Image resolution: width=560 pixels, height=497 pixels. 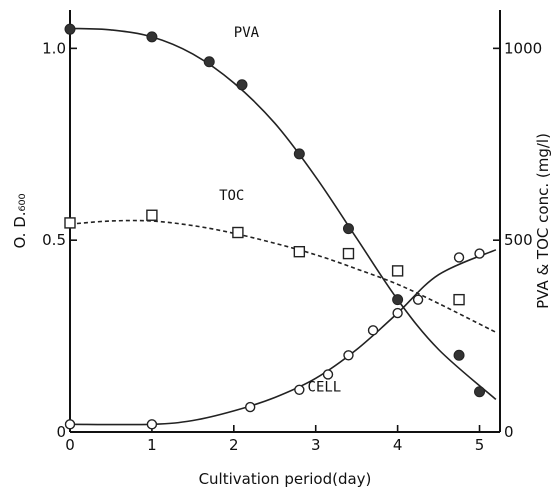 I want to click on x-tick-label: 3, so click(x=316, y=445).